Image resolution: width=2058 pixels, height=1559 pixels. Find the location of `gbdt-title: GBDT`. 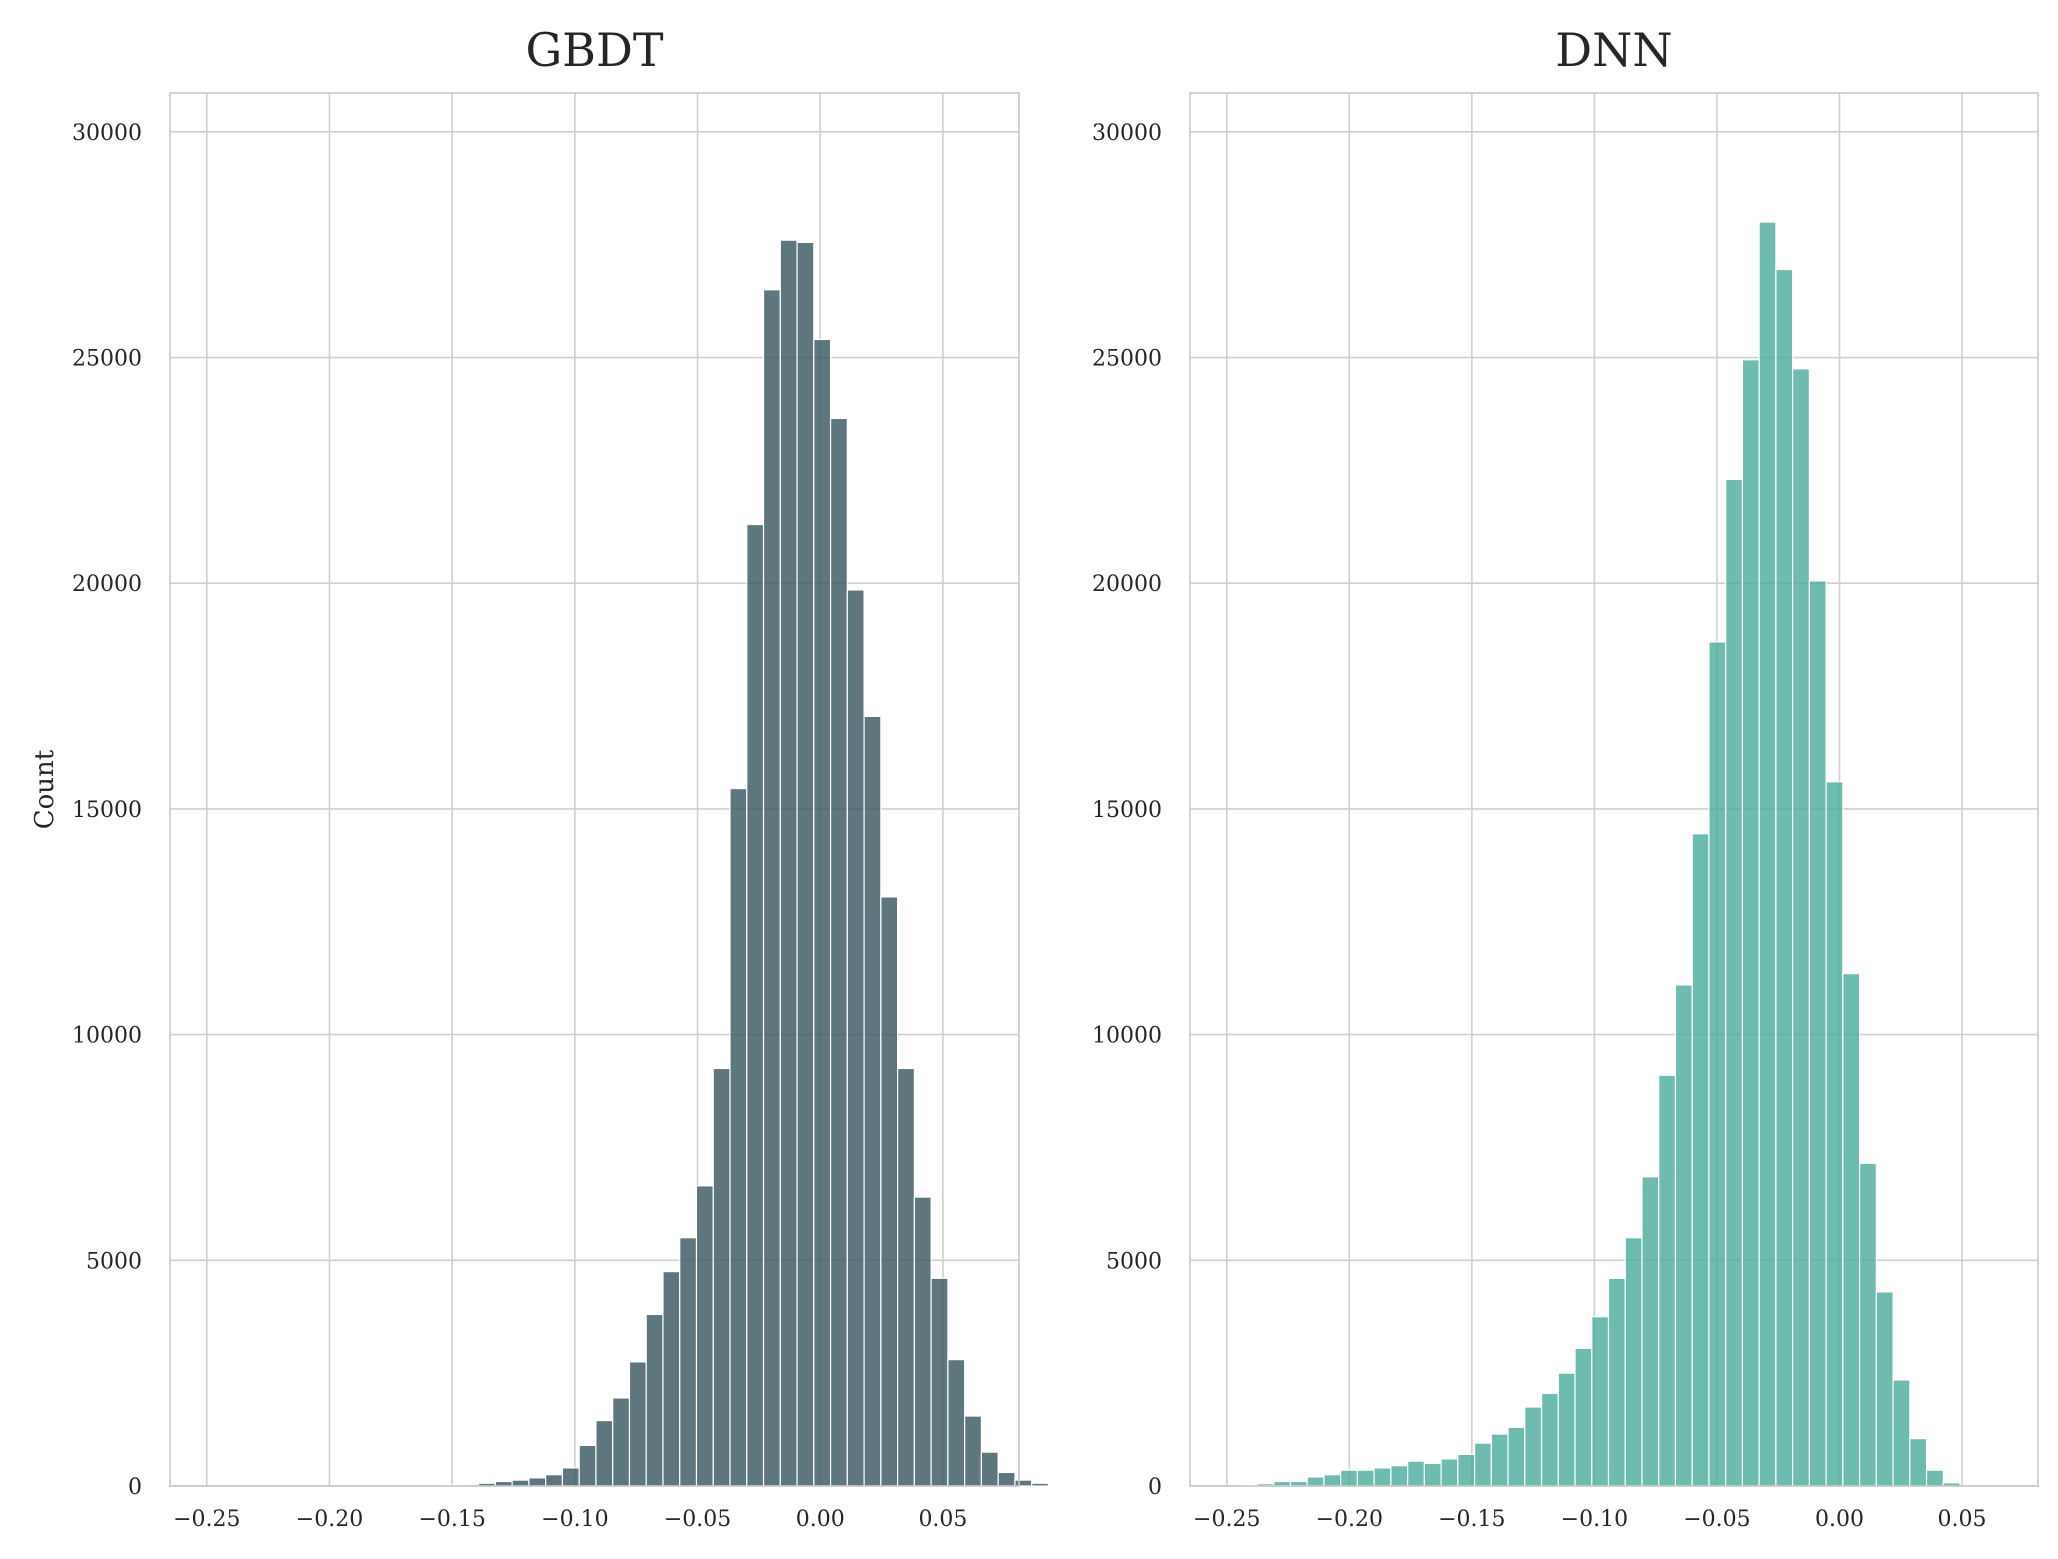

gbdt-title: GBDT is located at coordinates (594, 50).